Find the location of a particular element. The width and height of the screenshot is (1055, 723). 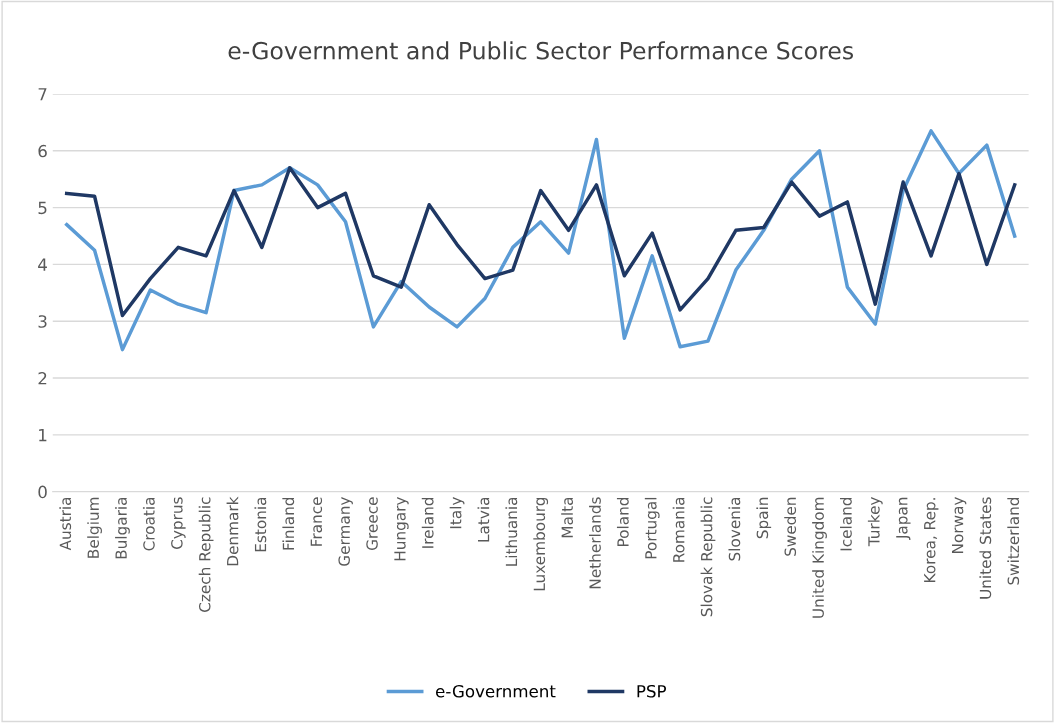

y-tick-label: 0 is located at coordinates (42, 492).